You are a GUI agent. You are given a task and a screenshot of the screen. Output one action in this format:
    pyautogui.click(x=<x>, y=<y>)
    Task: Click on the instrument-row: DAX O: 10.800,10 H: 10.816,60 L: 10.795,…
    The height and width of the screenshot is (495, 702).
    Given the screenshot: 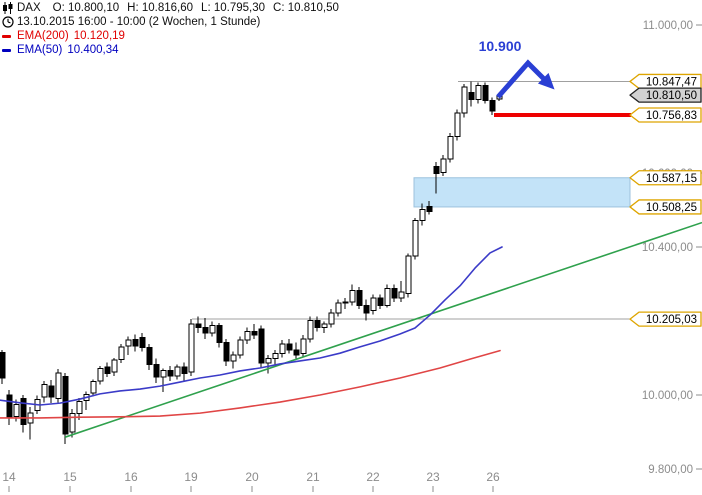 What is the action you would take?
    pyautogui.click(x=170, y=8)
    